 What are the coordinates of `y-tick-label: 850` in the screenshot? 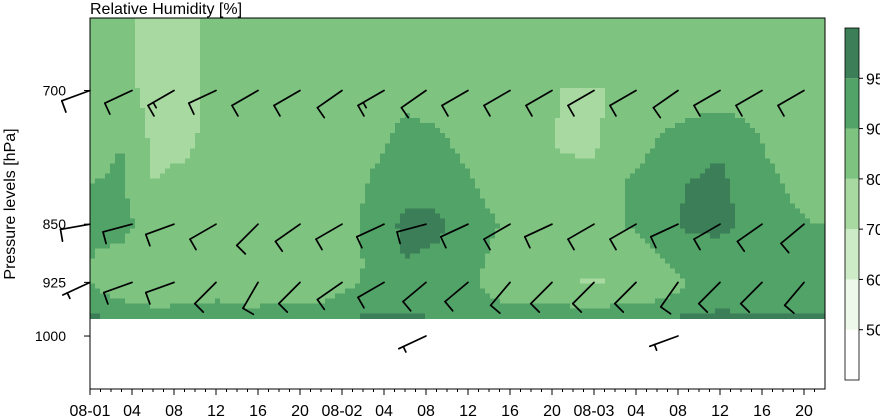 It's located at (55, 224).